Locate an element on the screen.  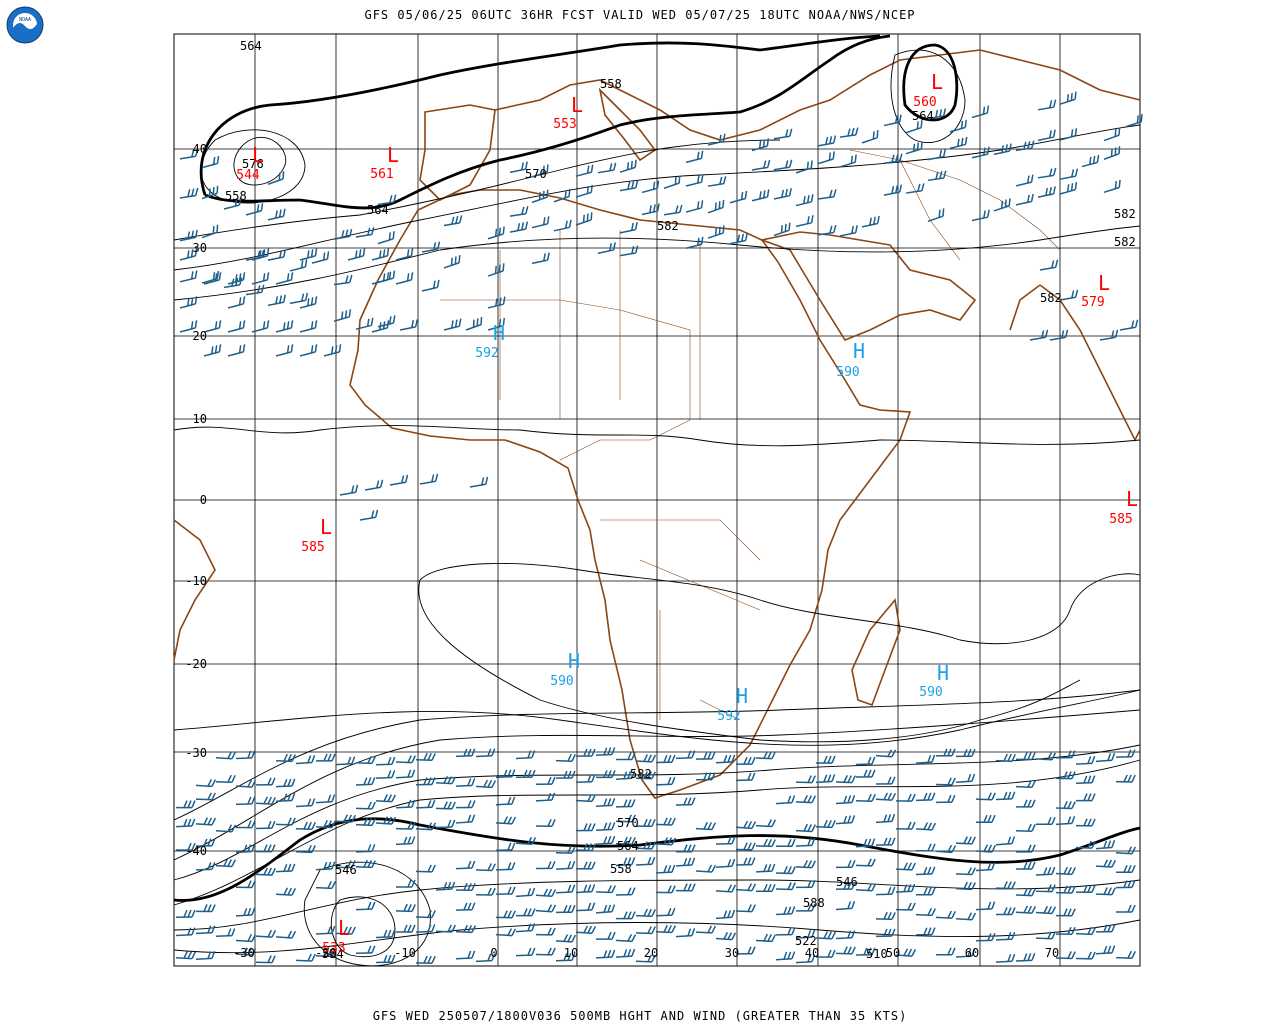
south-america-coastline is located at coordinates (194, 590).